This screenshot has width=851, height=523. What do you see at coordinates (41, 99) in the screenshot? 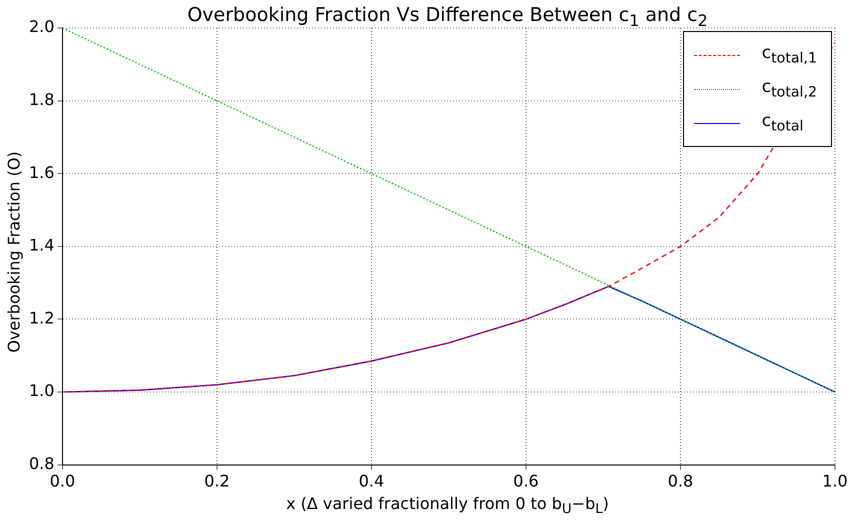
I see `y-tick-label: 1.8` at bounding box center [41, 99].